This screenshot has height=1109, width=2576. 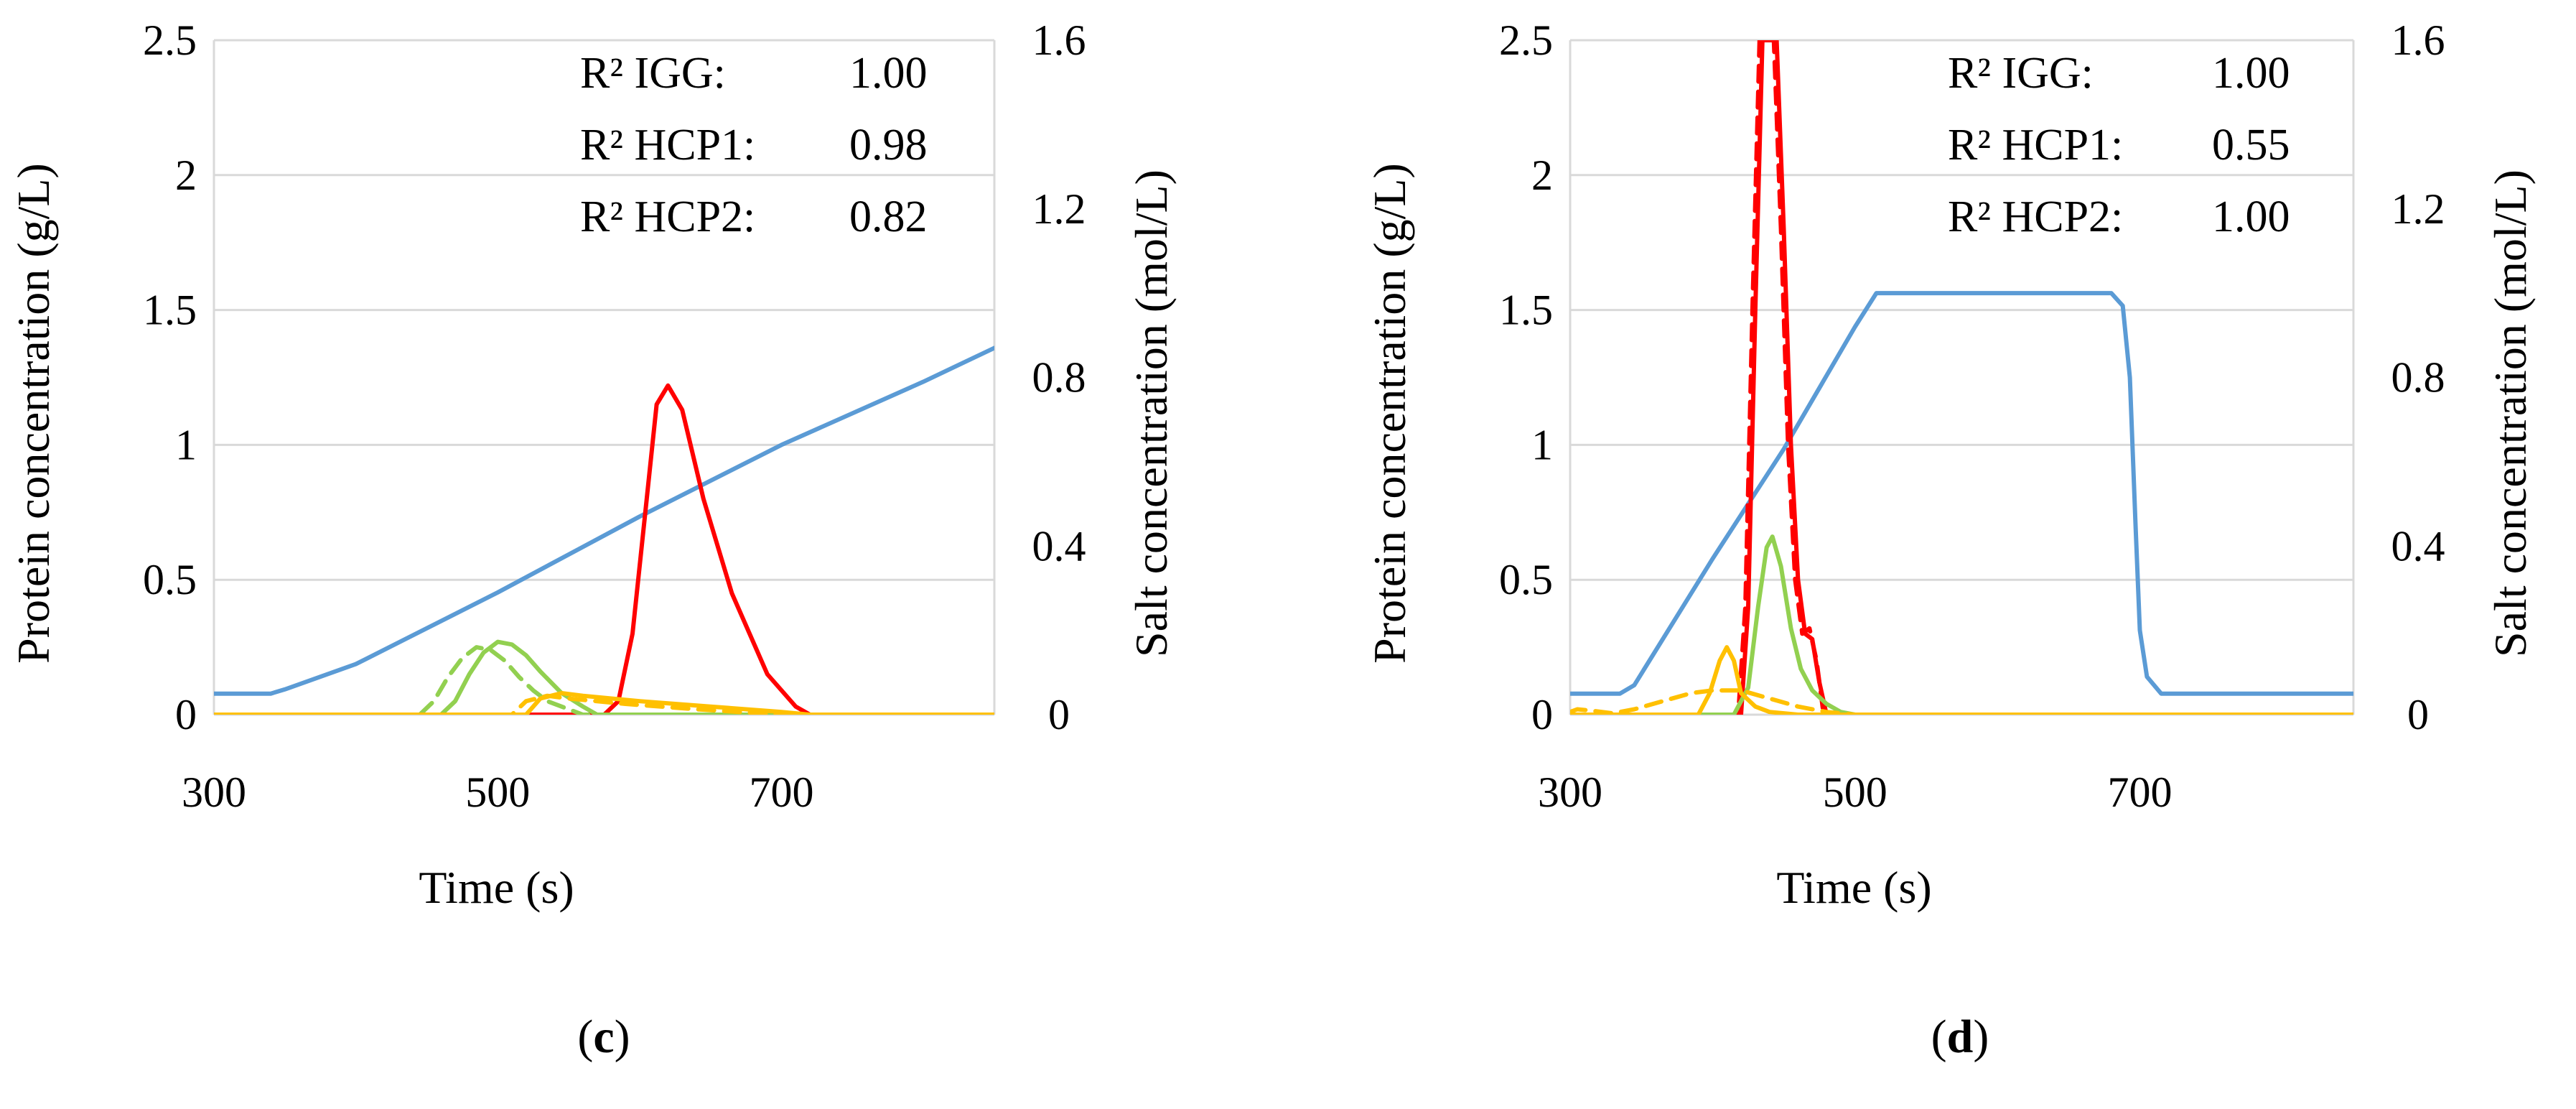 What do you see at coordinates (2251, 145) in the screenshot?
I see `r2-value: 0.55` at bounding box center [2251, 145].